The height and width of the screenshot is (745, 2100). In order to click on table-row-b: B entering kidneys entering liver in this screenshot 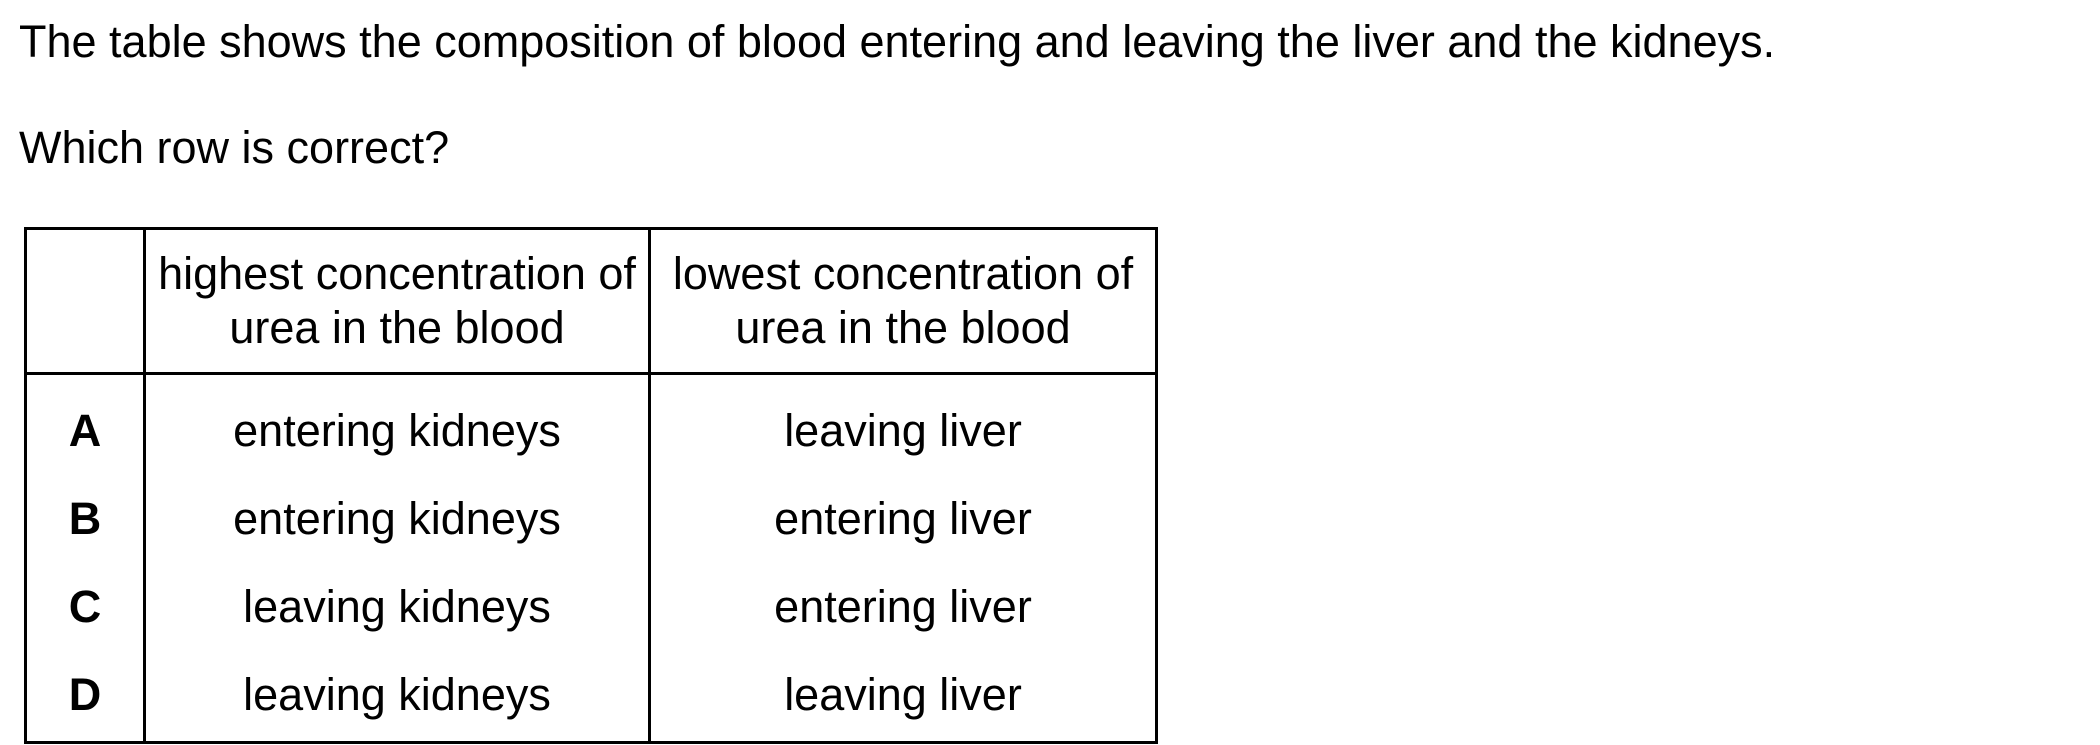, I will do `click(591, 519)`.